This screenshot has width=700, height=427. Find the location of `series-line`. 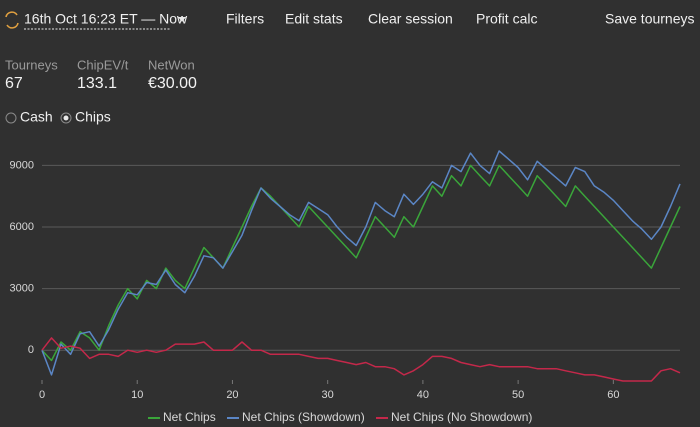

series-line is located at coordinates (361, 359).